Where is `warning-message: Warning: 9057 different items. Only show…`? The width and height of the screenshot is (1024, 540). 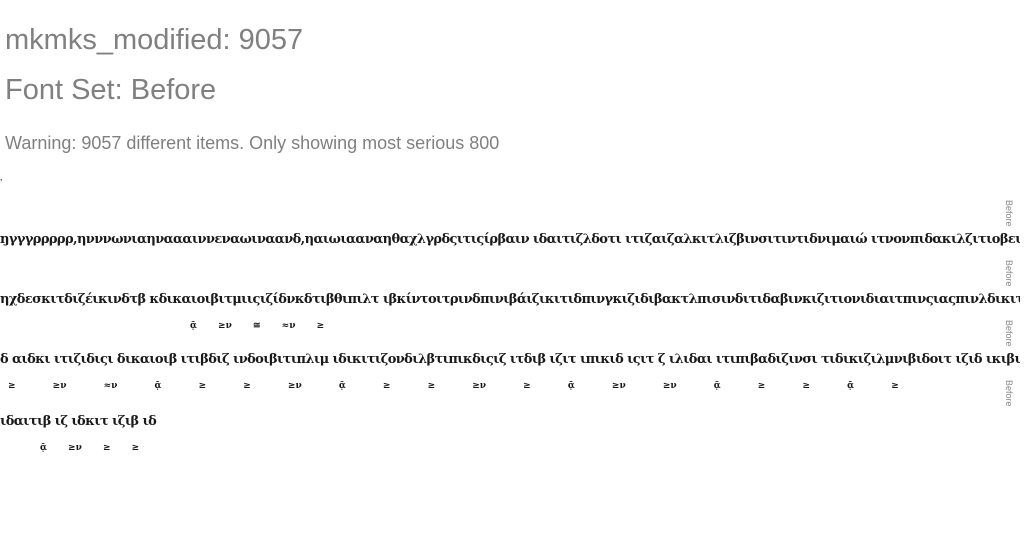 warning-message: Warning: 9057 different items. Only show… is located at coordinates (252, 143).